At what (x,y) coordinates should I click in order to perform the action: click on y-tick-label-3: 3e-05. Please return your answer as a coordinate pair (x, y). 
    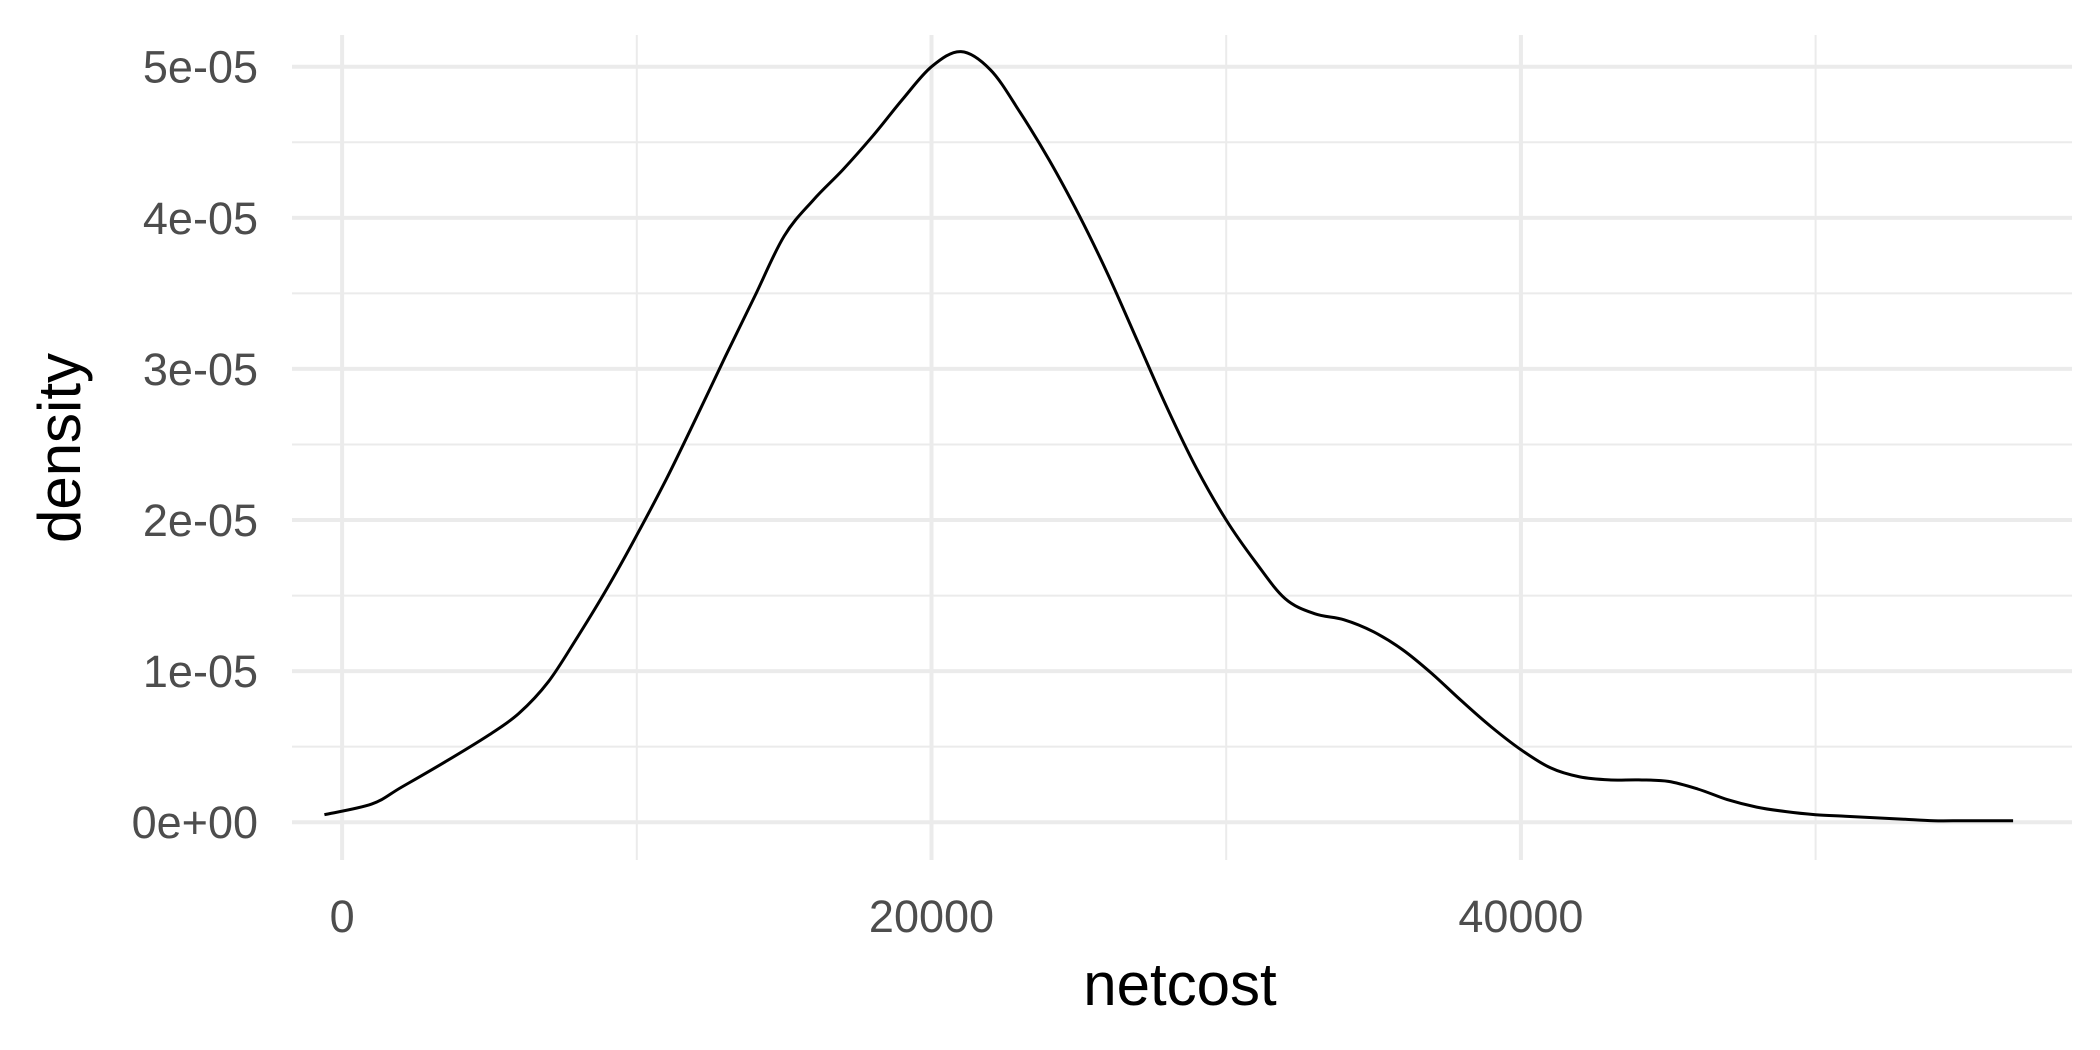
    Looking at the image, I should click on (200, 369).